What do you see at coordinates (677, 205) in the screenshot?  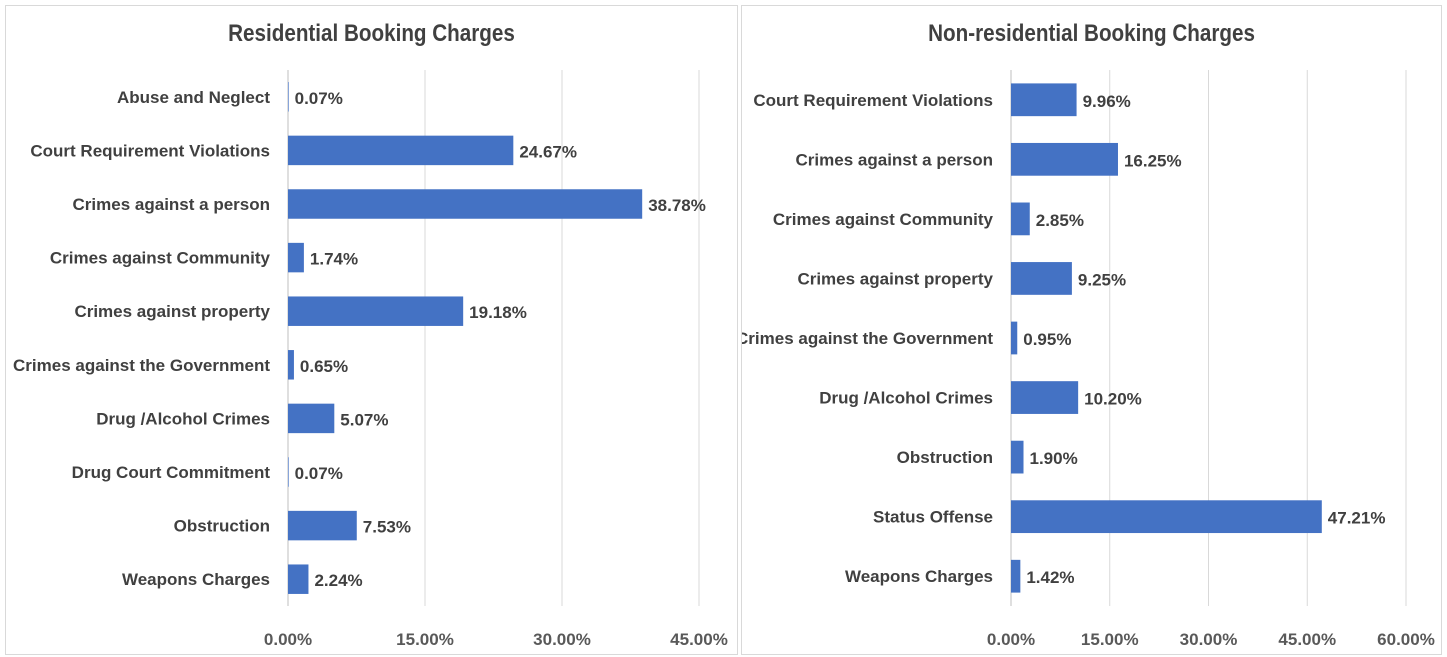 I see `data-label-crimes-against-a-person: 38.78%` at bounding box center [677, 205].